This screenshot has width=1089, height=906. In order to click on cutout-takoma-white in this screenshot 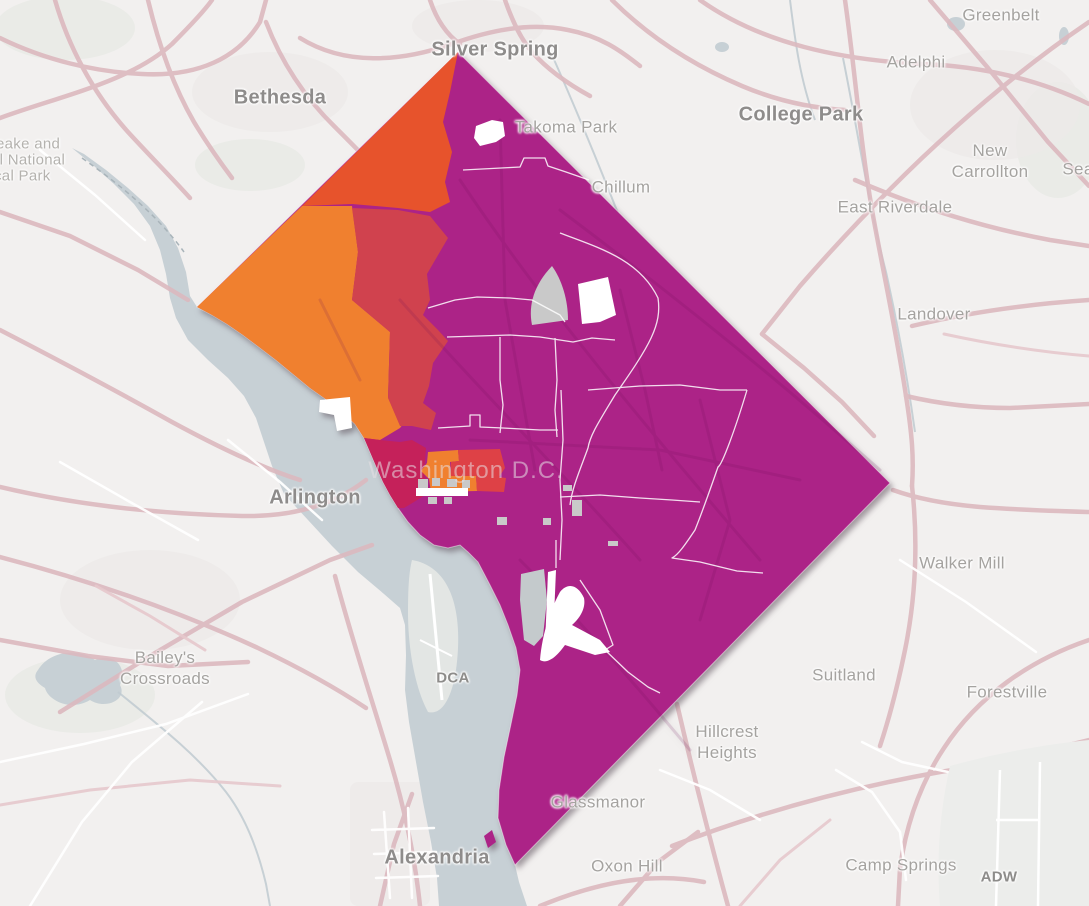, I will do `click(489, 133)`.